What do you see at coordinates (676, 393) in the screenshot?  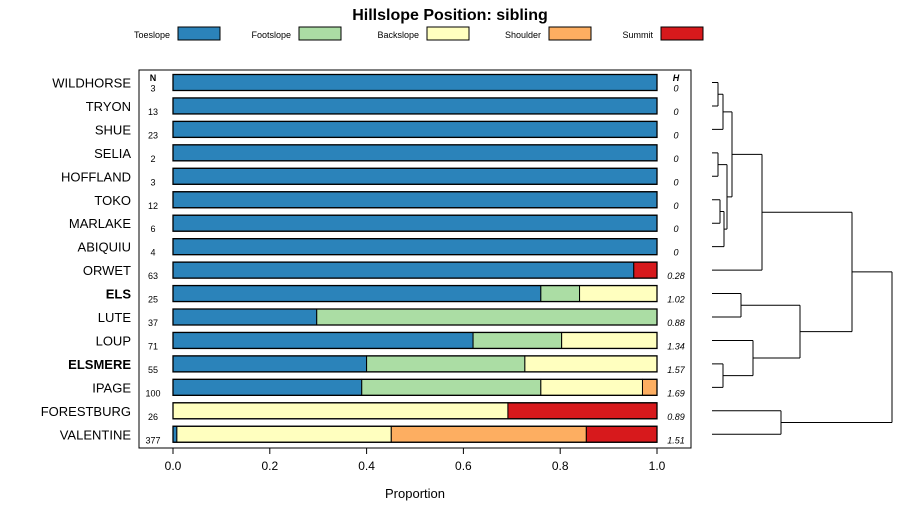 I see `h-value-ipage: 1.69` at bounding box center [676, 393].